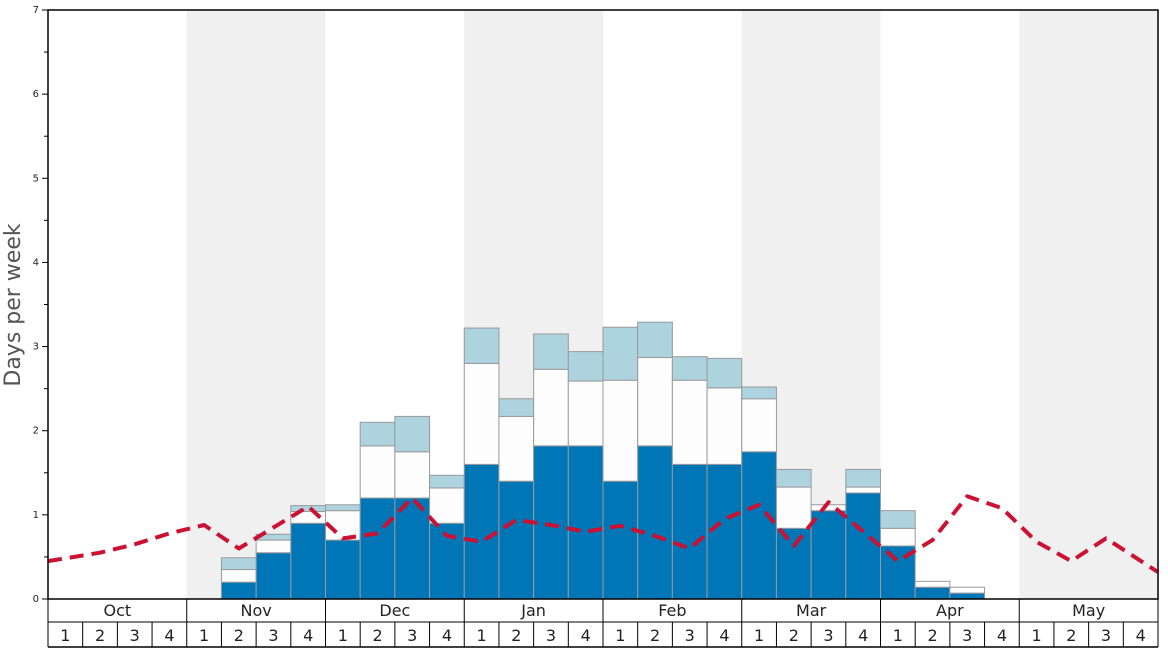 The height and width of the screenshot is (648, 1168). Describe the element at coordinates (36, 10) in the screenshot. I see `y-tick-label: 7` at that location.